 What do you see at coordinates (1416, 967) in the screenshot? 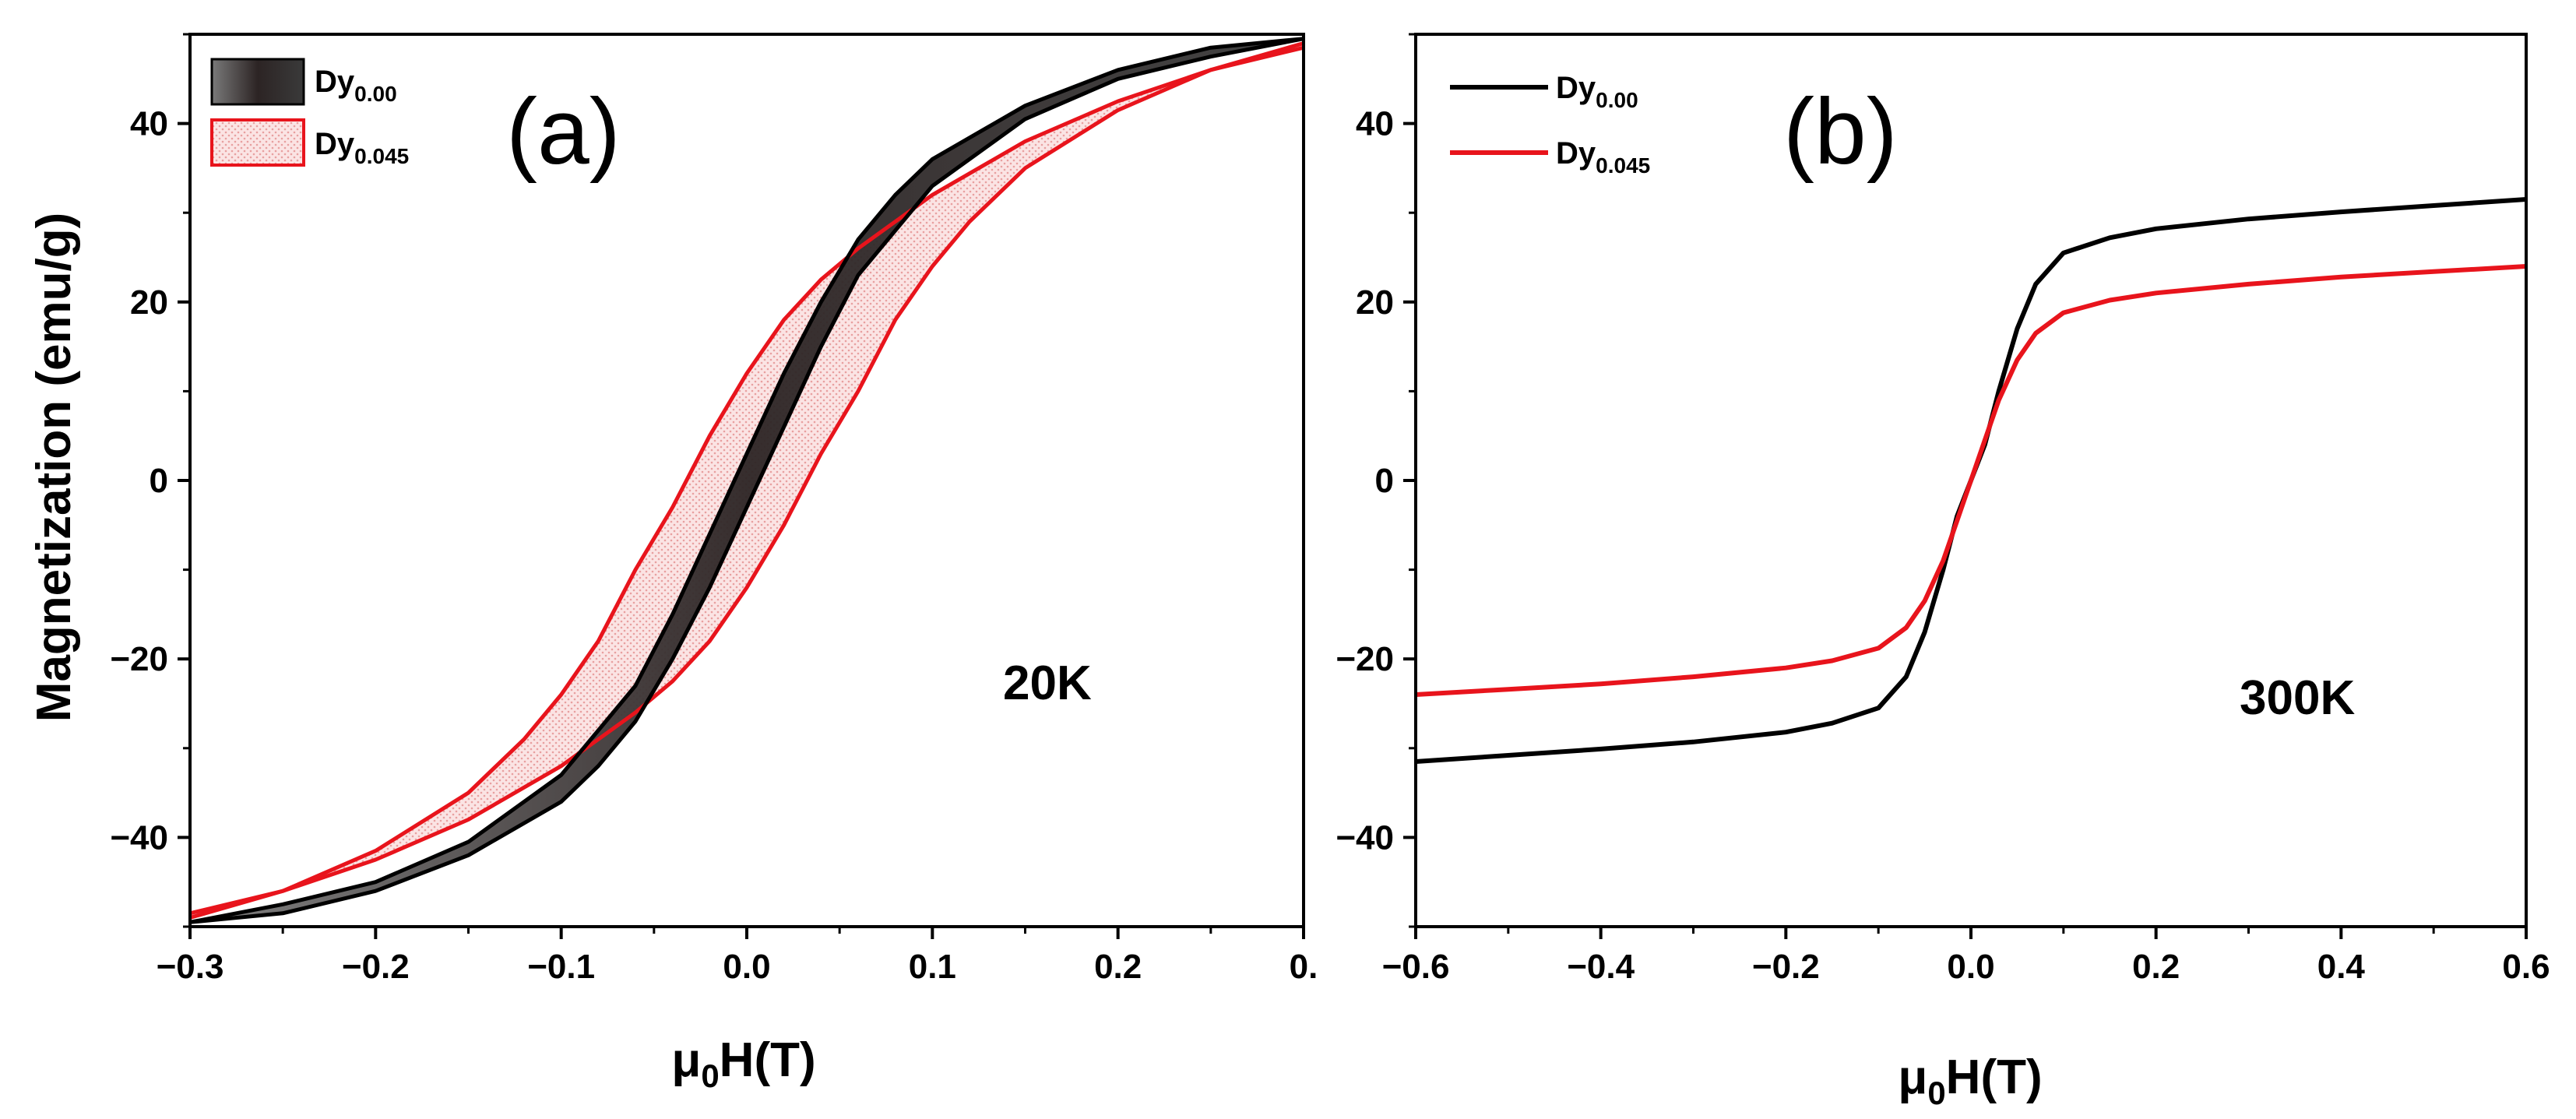
I see `x-tick-label: −0.6` at bounding box center [1416, 967].